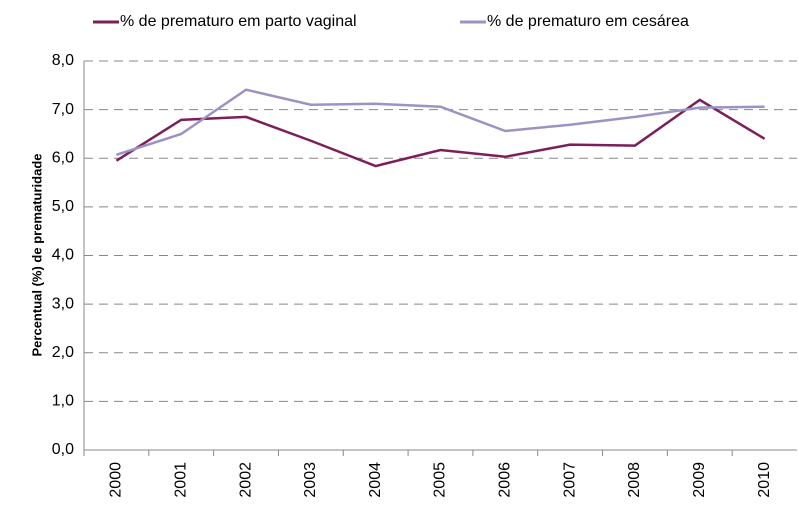 The height and width of the screenshot is (513, 798). I want to click on x-tick-label: 2002, so click(245, 480).